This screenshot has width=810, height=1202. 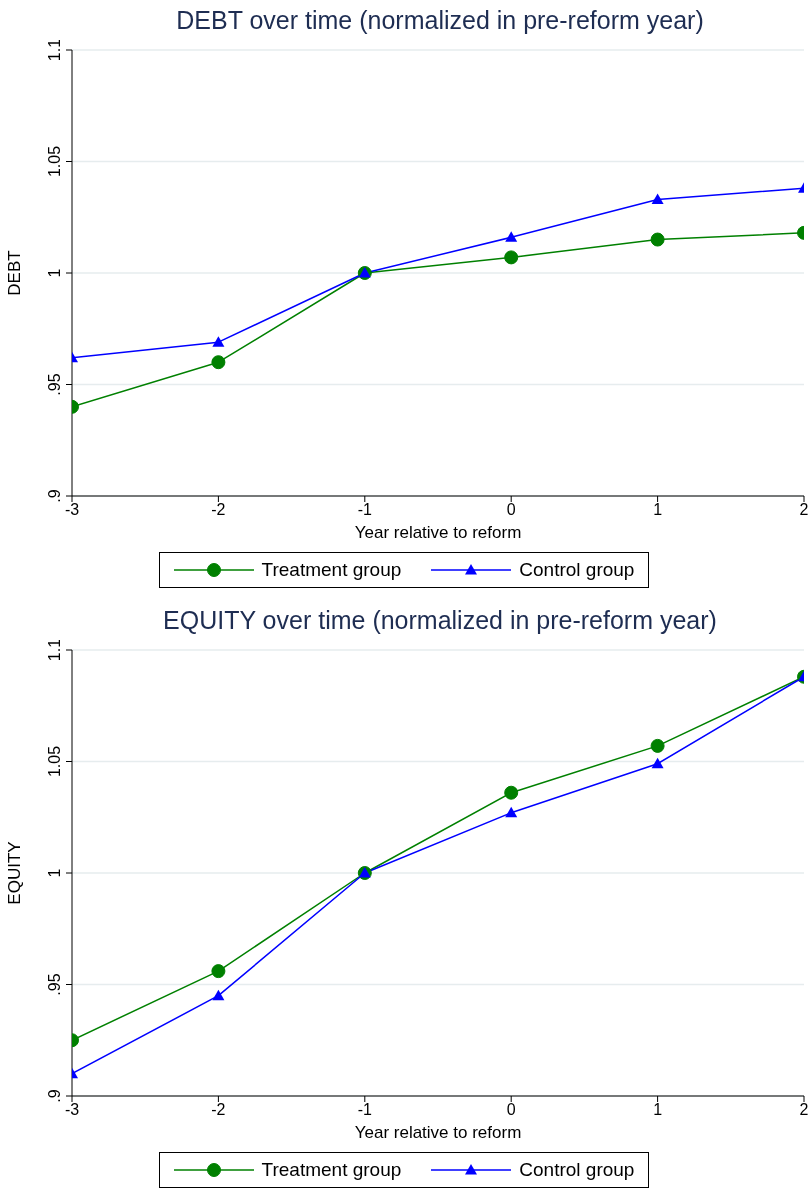 What do you see at coordinates (15, 273) in the screenshot?
I see `y-axis-title: DEBT` at bounding box center [15, 273].